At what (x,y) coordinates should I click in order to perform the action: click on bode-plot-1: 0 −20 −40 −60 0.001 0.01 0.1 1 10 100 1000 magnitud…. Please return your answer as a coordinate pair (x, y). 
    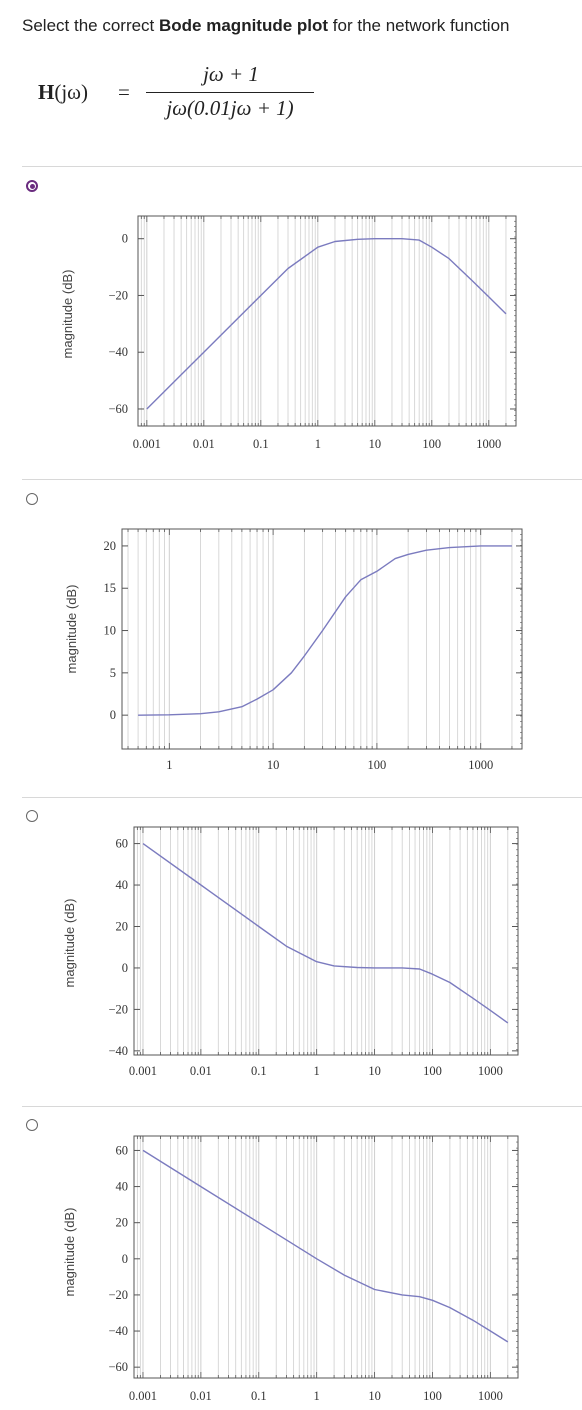
    Looking at the image, I should click on (288, 333).